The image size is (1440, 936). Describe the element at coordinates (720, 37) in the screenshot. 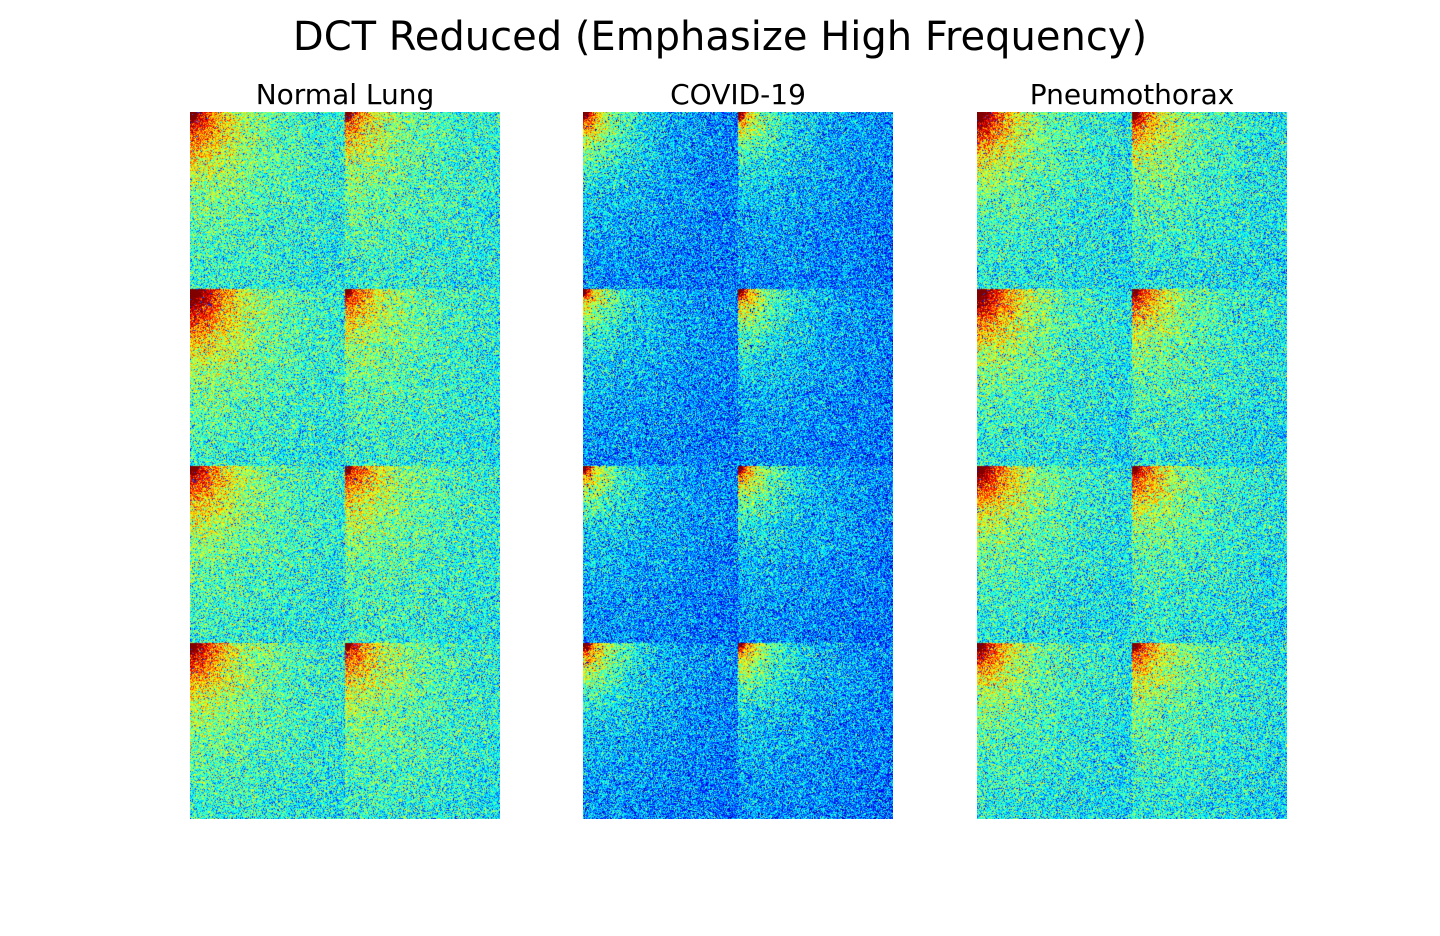

I see `figure-title: DCT Reduced (Emphasize High Frequency)` at that location.